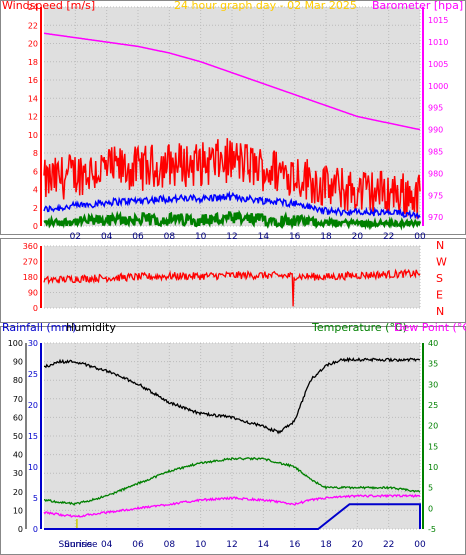  I want to click on wind-gust-line, so click(232, 178).